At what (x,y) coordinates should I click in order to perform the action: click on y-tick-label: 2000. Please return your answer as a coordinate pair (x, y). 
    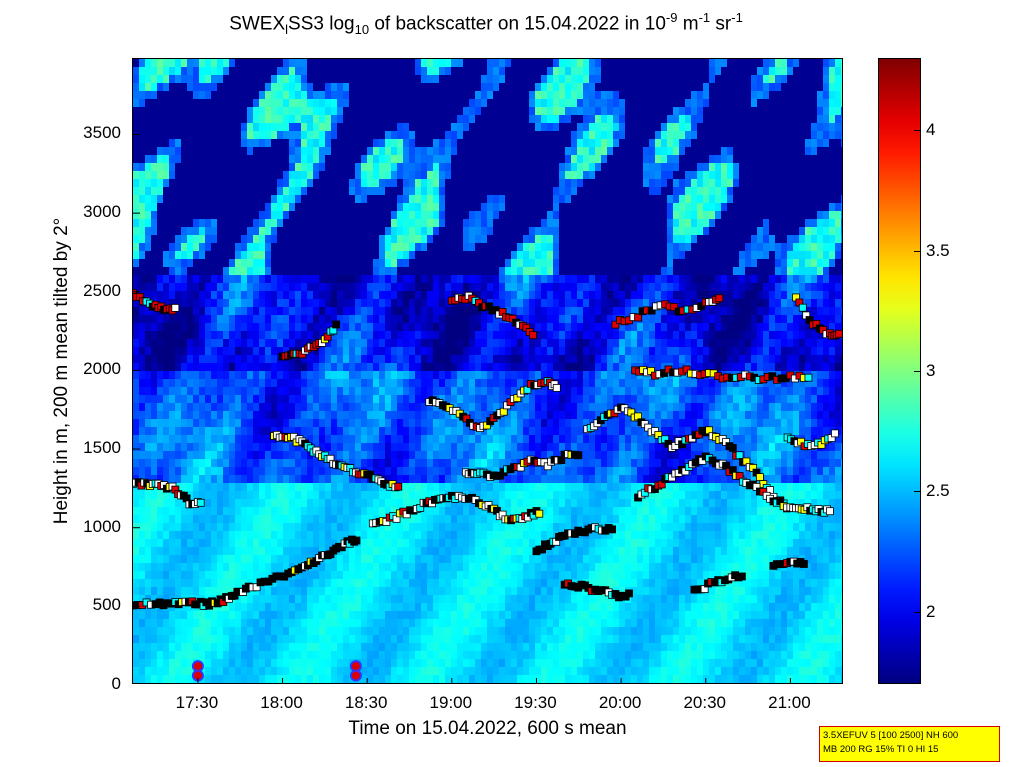
    Looking at the image, I should click on (102, 369).